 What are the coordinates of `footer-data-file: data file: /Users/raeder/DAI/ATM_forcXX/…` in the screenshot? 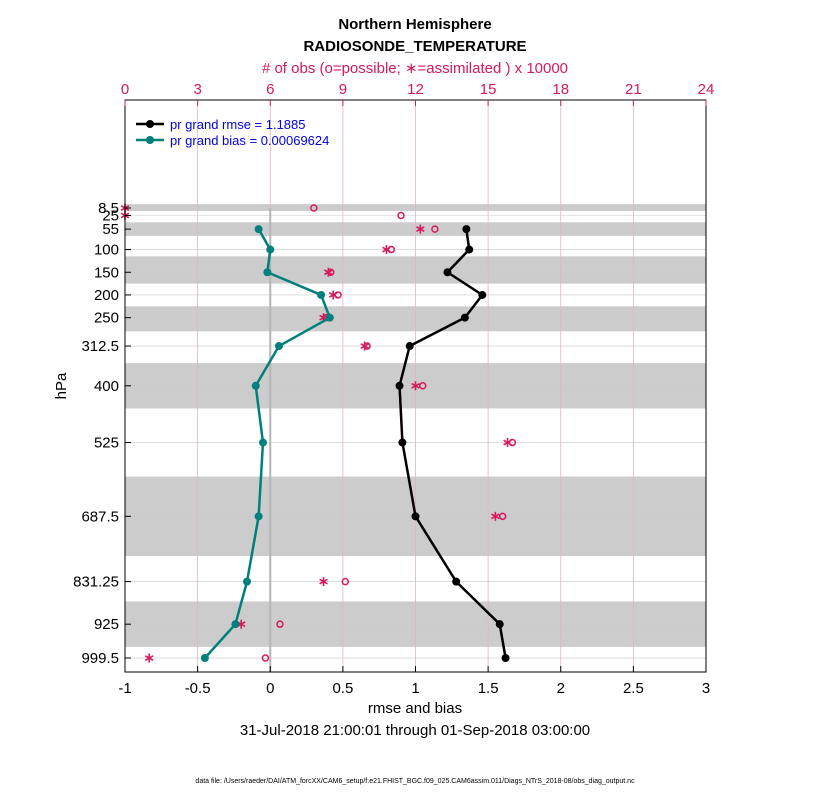 It's located at (415, 781).